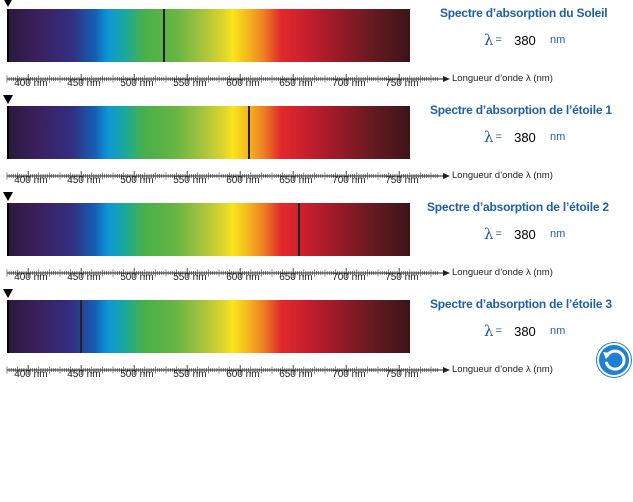  Describe the element at coordinates (521, 304) in the screenshot. I see `panel-title: Spectre d’absorption de l’étoile 3` at that location.